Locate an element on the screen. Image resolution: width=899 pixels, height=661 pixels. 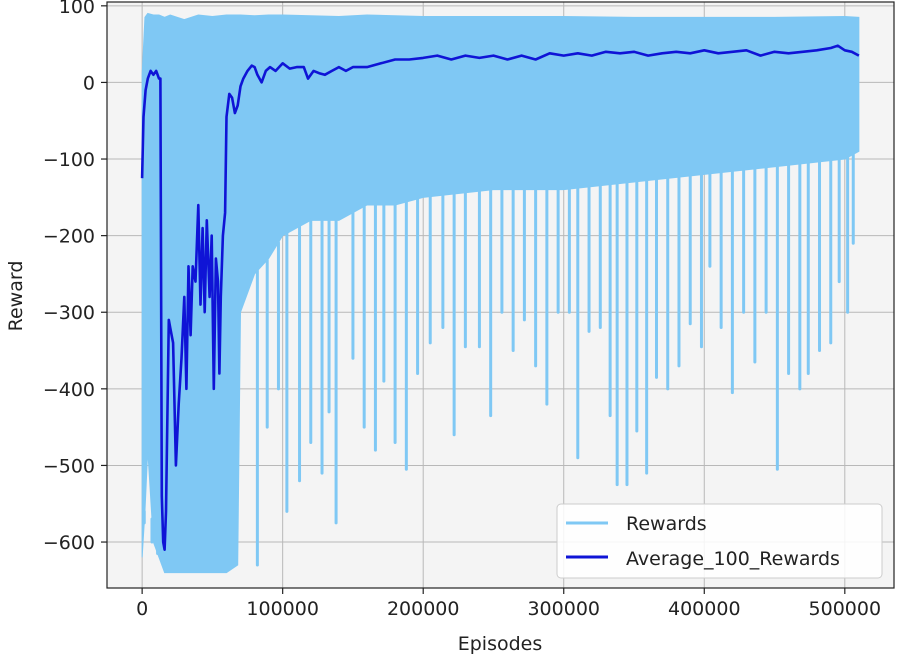
legend-label-rewards: Rewards is located at coordinates (666, 524).